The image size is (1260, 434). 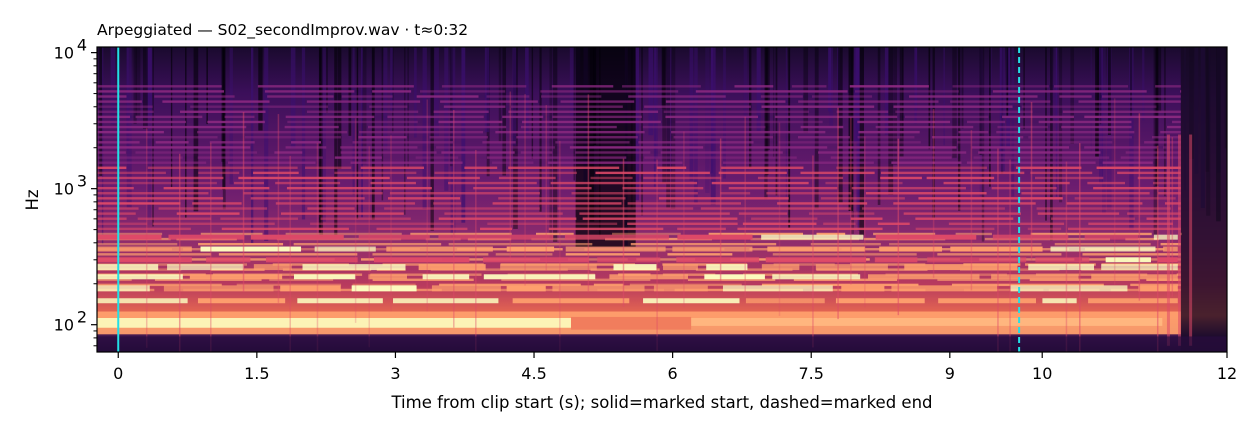 What do you see at coordinates (1168, 240) in the screenshot?
I see `decay-burst` at bounding box center [1168, 240].